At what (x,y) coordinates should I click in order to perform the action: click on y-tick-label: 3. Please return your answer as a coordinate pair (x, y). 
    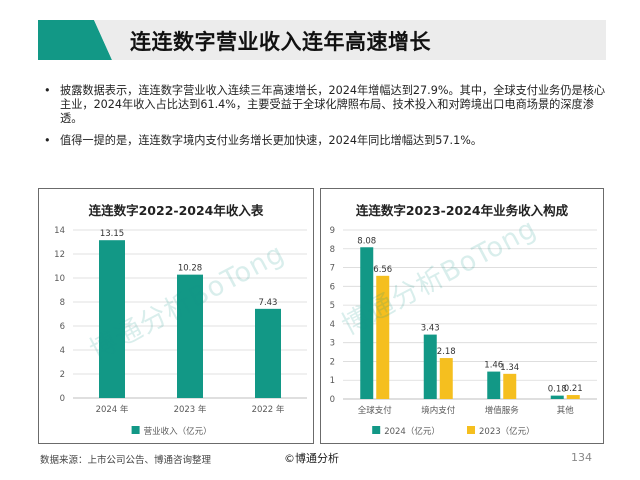
    Looking at the image, I should click on (332, 344).